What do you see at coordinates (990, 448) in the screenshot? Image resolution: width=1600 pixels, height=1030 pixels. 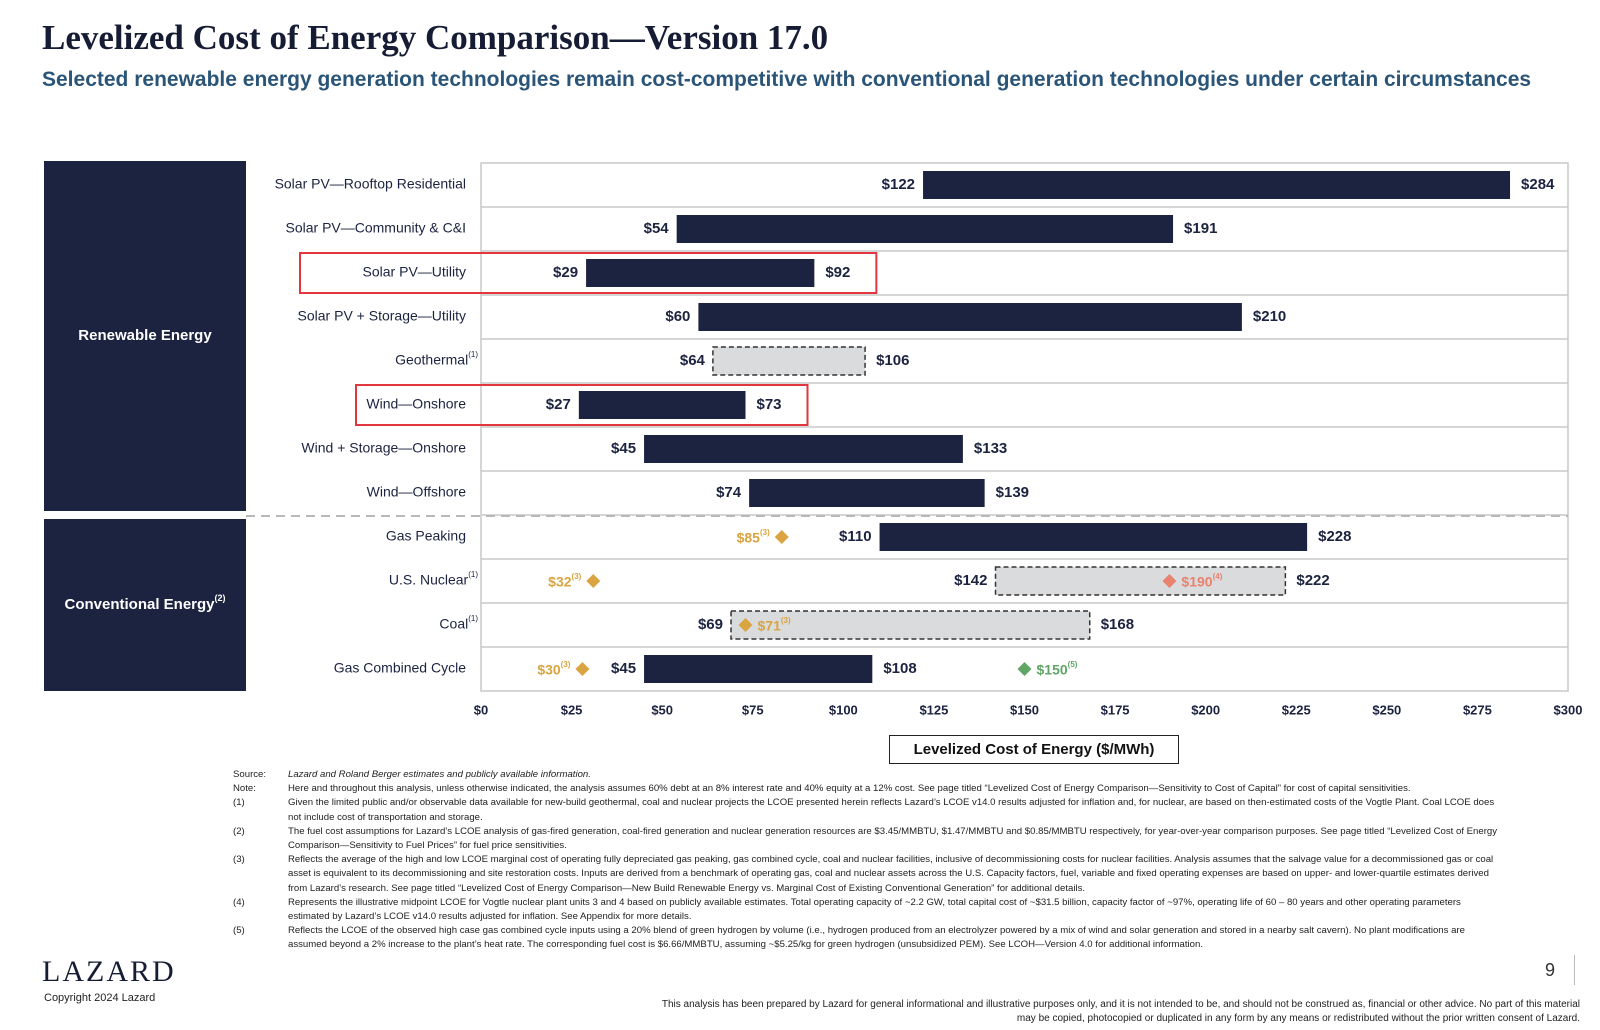 I see `high-value-label: $133` at bounding box center [990, 448].